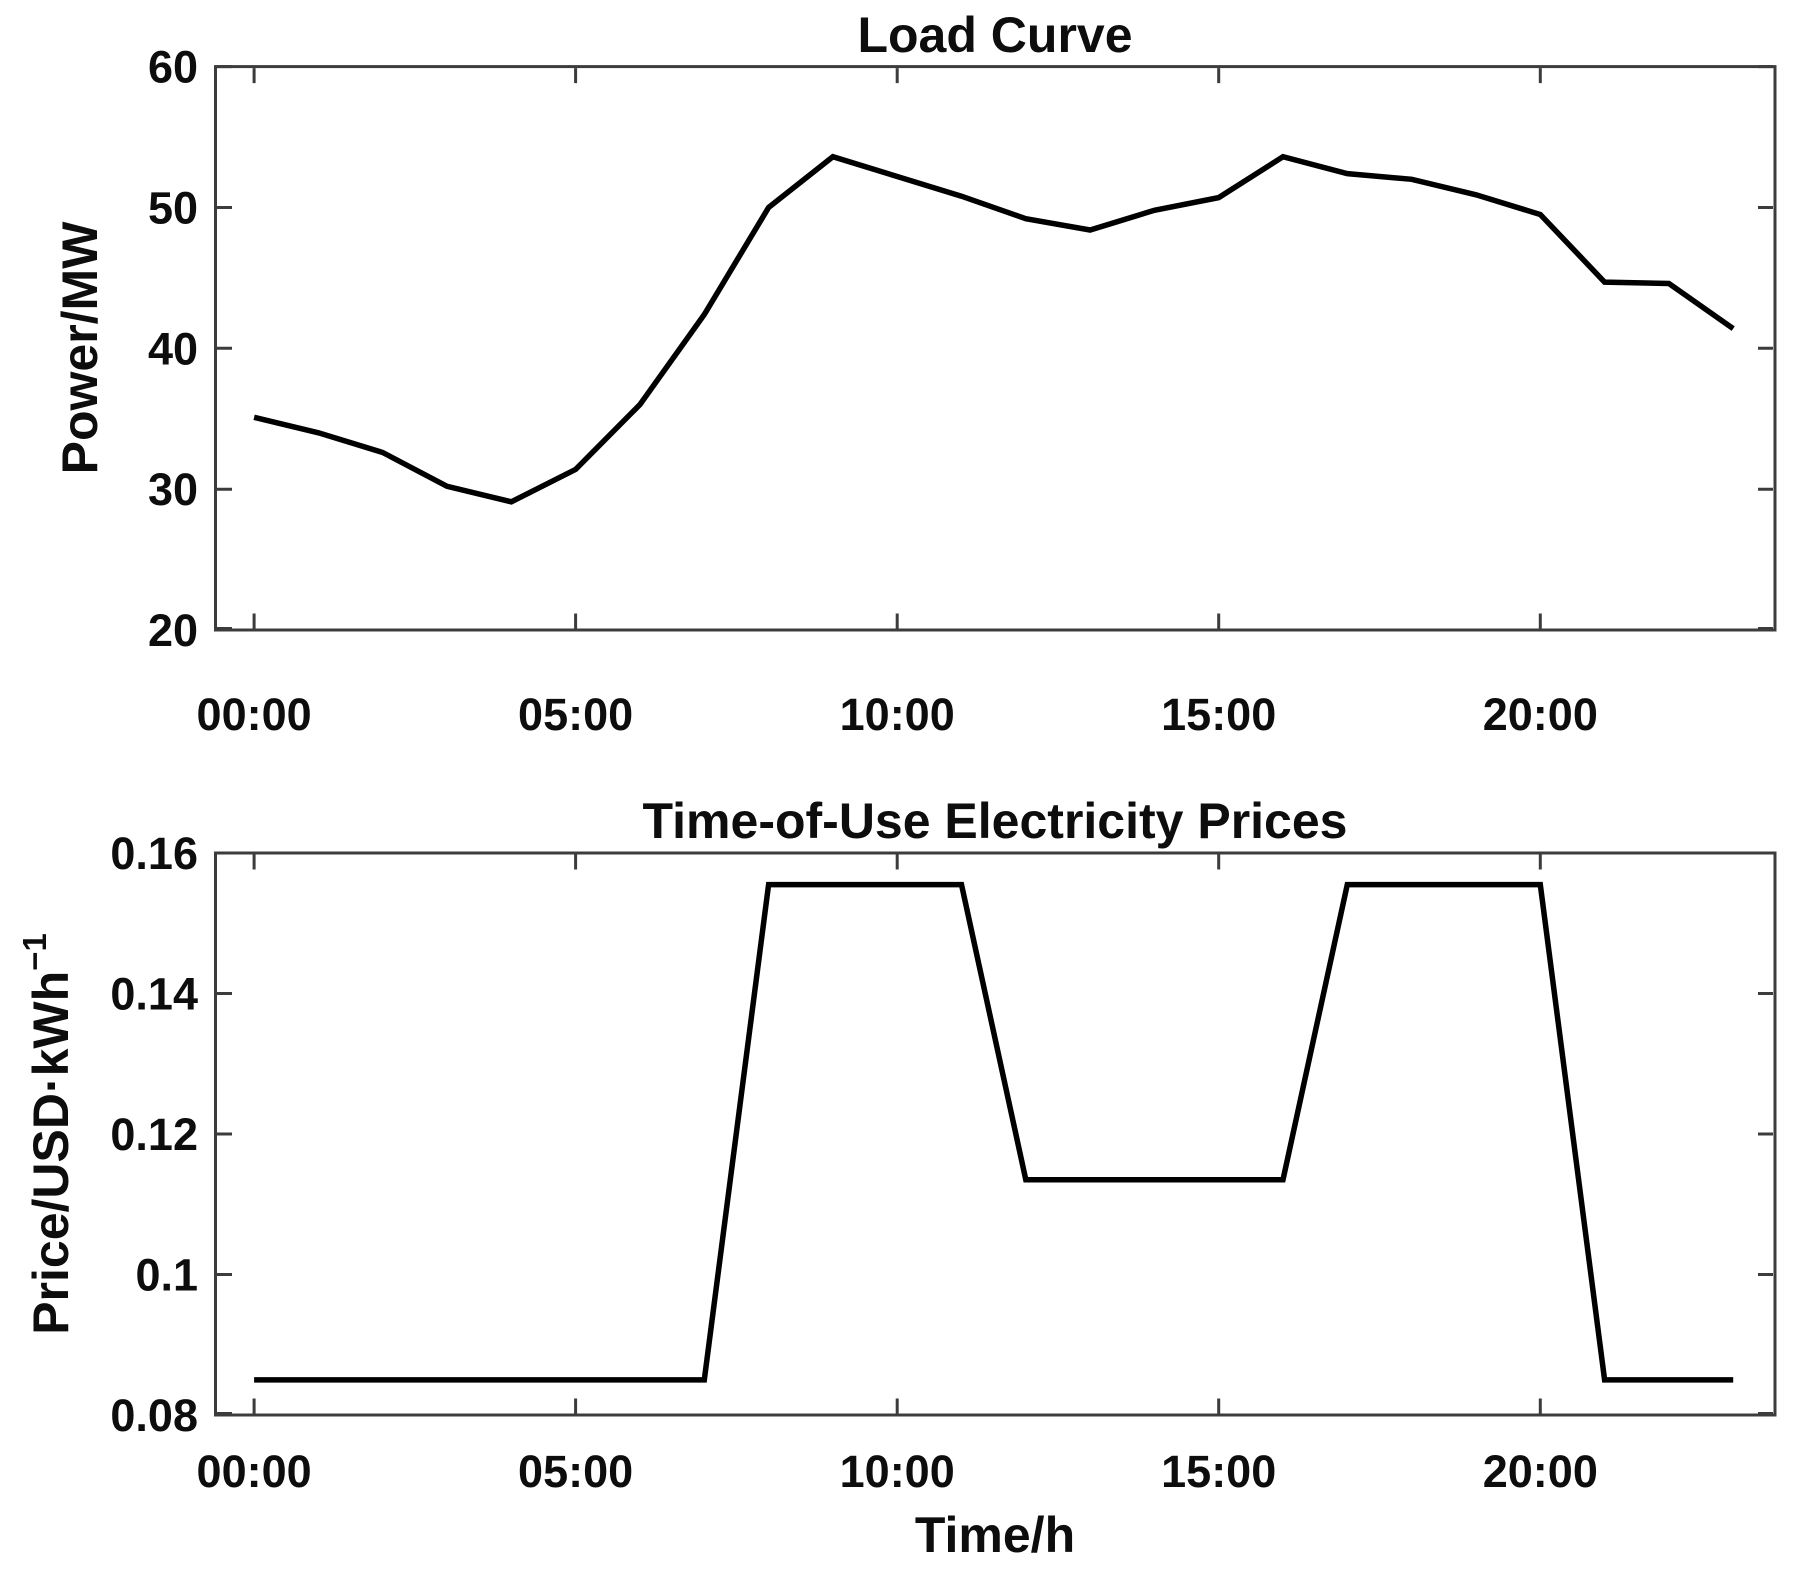  What do you see at coordinates (80, 348) in the screenshot?
I see `y-axis-label: Power/MW` at bounding box center [80, 348].